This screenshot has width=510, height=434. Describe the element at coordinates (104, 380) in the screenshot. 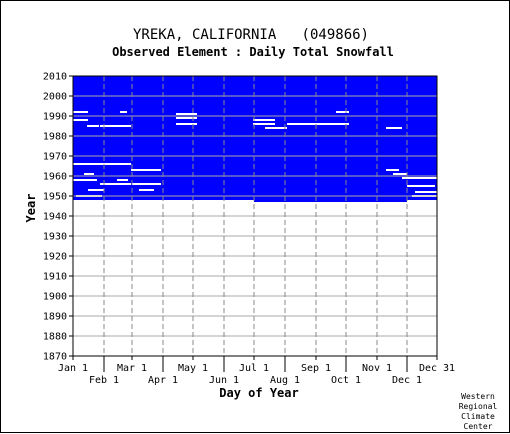

I see `x-tick-label-bottom-0: Feb 1` at that location.